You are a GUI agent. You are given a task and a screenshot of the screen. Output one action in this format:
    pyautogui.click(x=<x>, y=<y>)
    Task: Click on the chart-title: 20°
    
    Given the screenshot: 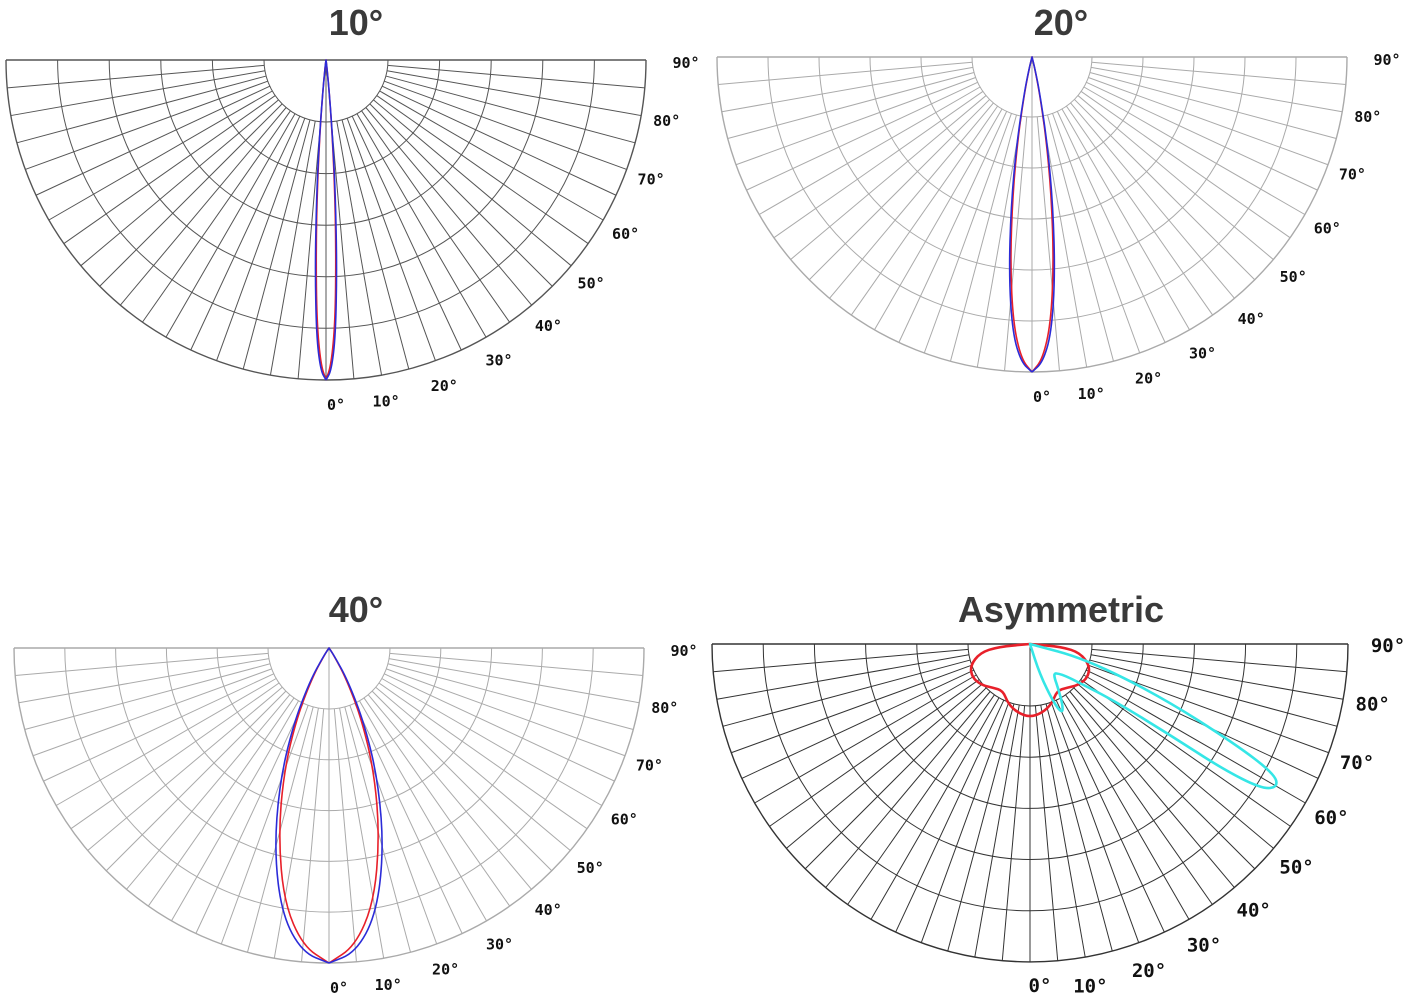 What is the action you would take?
    pyautogui.click(x=1061, y=22)
    